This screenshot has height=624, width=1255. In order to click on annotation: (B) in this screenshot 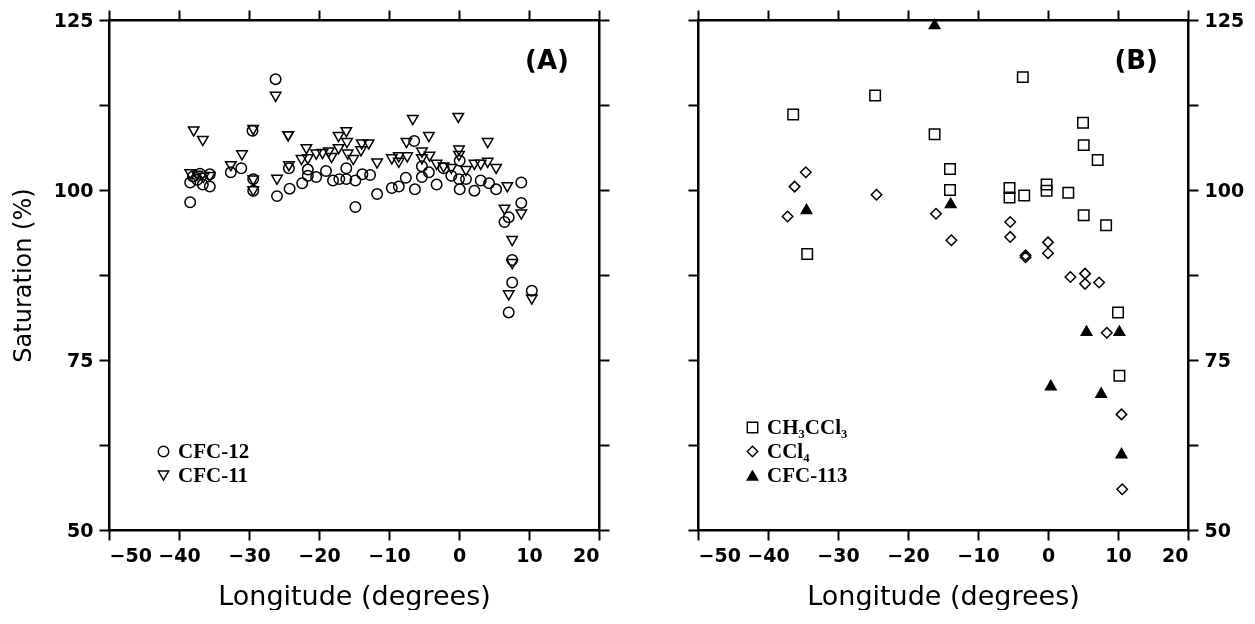, I will do `click(1136, 60)`.